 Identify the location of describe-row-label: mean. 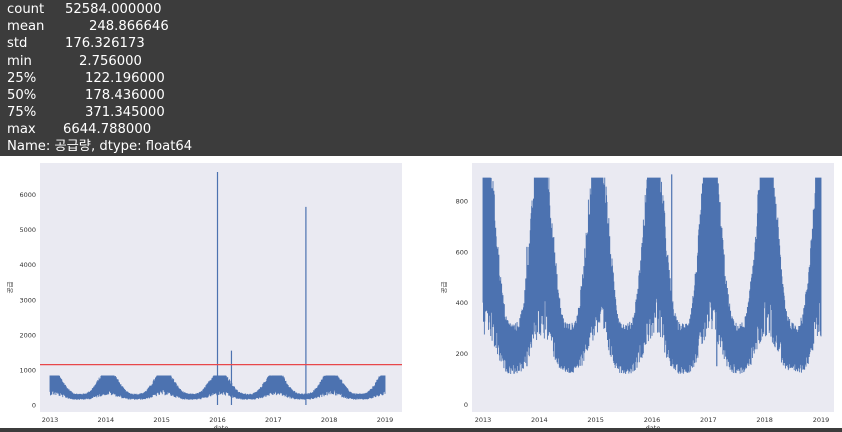
(26, 27).